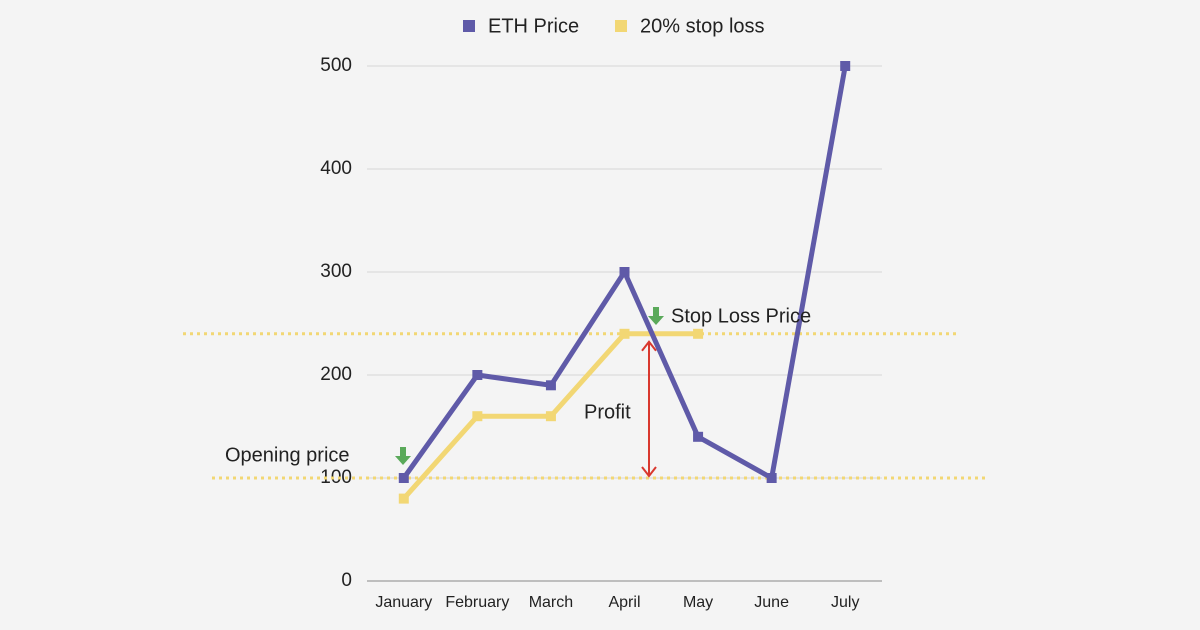 This screenshot has height=630, width=1200. Describe the element at coordinates (346, 580) in the screenshot. I see `y-tick-label: 0` at that location.